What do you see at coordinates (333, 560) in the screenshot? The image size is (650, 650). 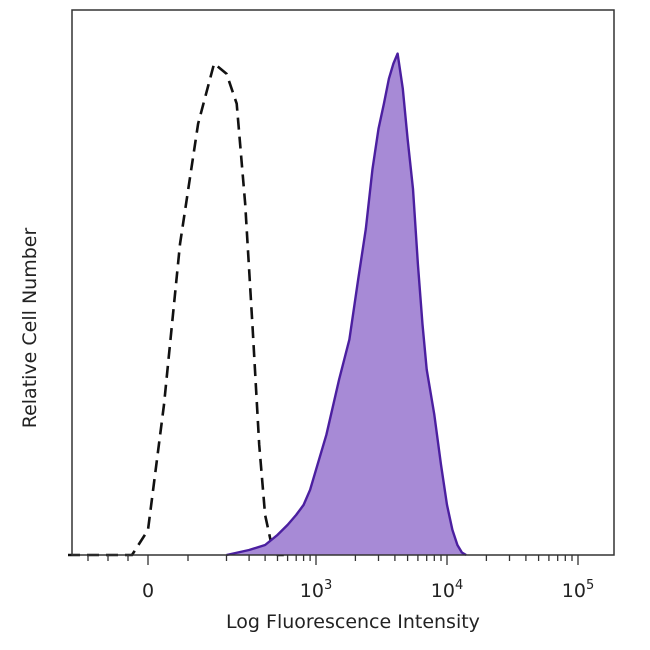 I see `x-axis-ticks` at bounding box center [333, 560].